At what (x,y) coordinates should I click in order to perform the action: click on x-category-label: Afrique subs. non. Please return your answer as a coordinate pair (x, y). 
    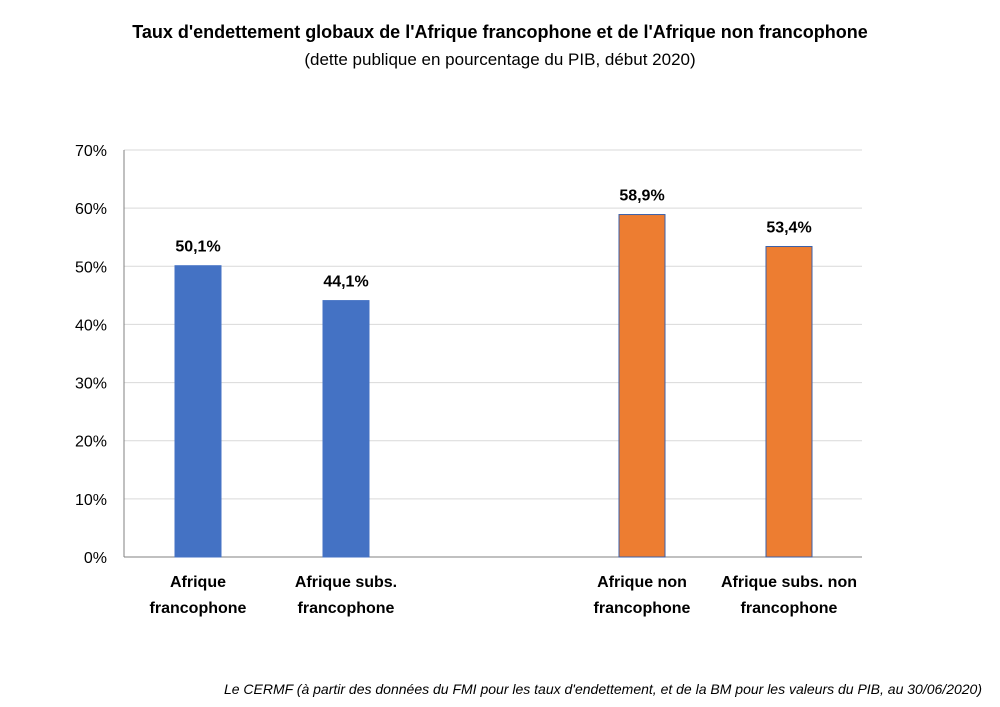
    Looking at the image, I should click on (789, 582).